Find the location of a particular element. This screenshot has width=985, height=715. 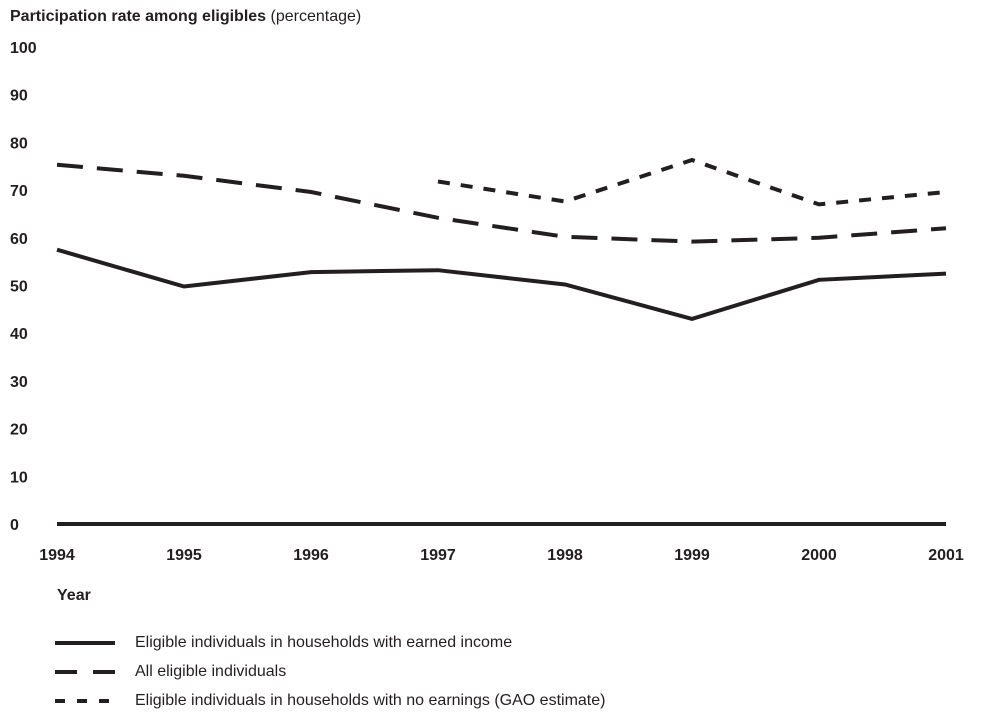

y-tick-label: 30 is located at coordinates (19, 382).